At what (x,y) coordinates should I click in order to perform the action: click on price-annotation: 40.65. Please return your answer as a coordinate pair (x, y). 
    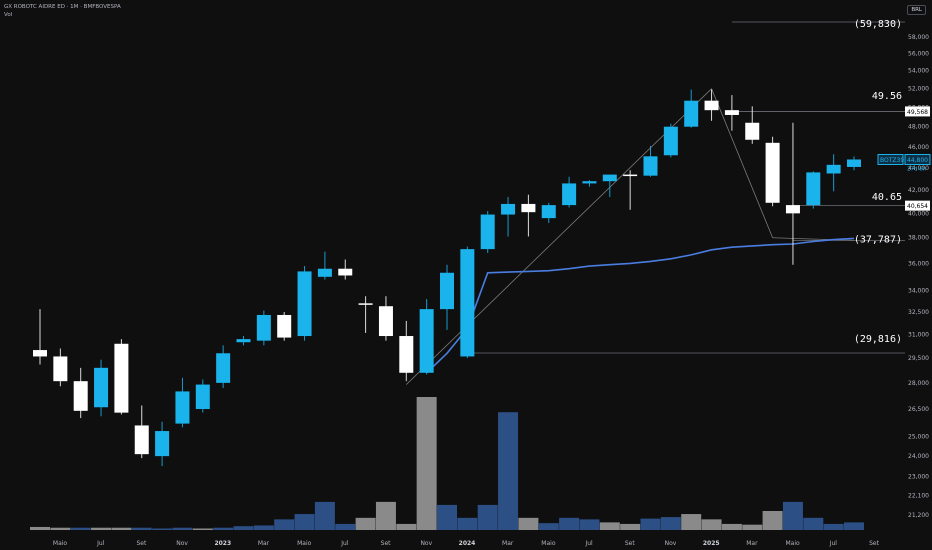
    Looking at the image, I should click on (887, 197).